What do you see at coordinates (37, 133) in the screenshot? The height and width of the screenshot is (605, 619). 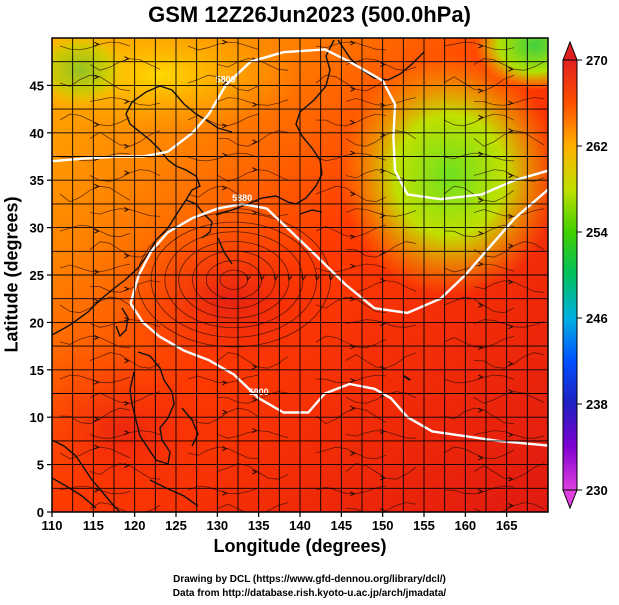 I see `y-tick-label: 40` at bounding box center [37, 133].